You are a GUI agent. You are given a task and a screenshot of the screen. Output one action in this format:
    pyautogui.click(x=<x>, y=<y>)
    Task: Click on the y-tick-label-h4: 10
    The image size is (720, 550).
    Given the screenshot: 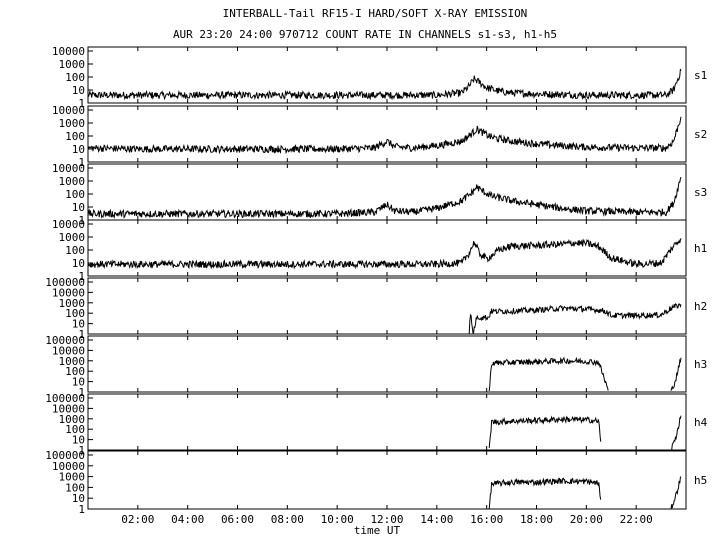 What is the action you would take?
    pyautogui.click(x=78, y=440)
    